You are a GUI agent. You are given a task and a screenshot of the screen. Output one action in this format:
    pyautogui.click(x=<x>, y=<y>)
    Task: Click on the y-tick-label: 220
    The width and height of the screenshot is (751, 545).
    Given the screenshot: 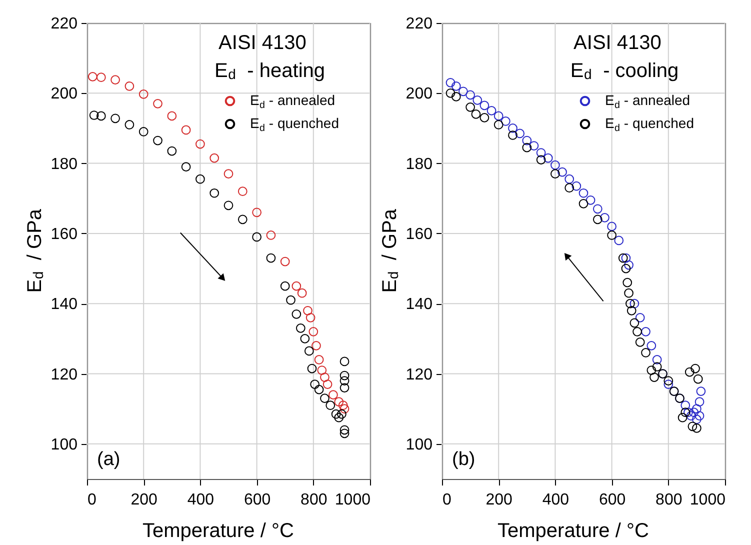 What is the action you would take?
    pyautogui.click(x=64, y=24)
    